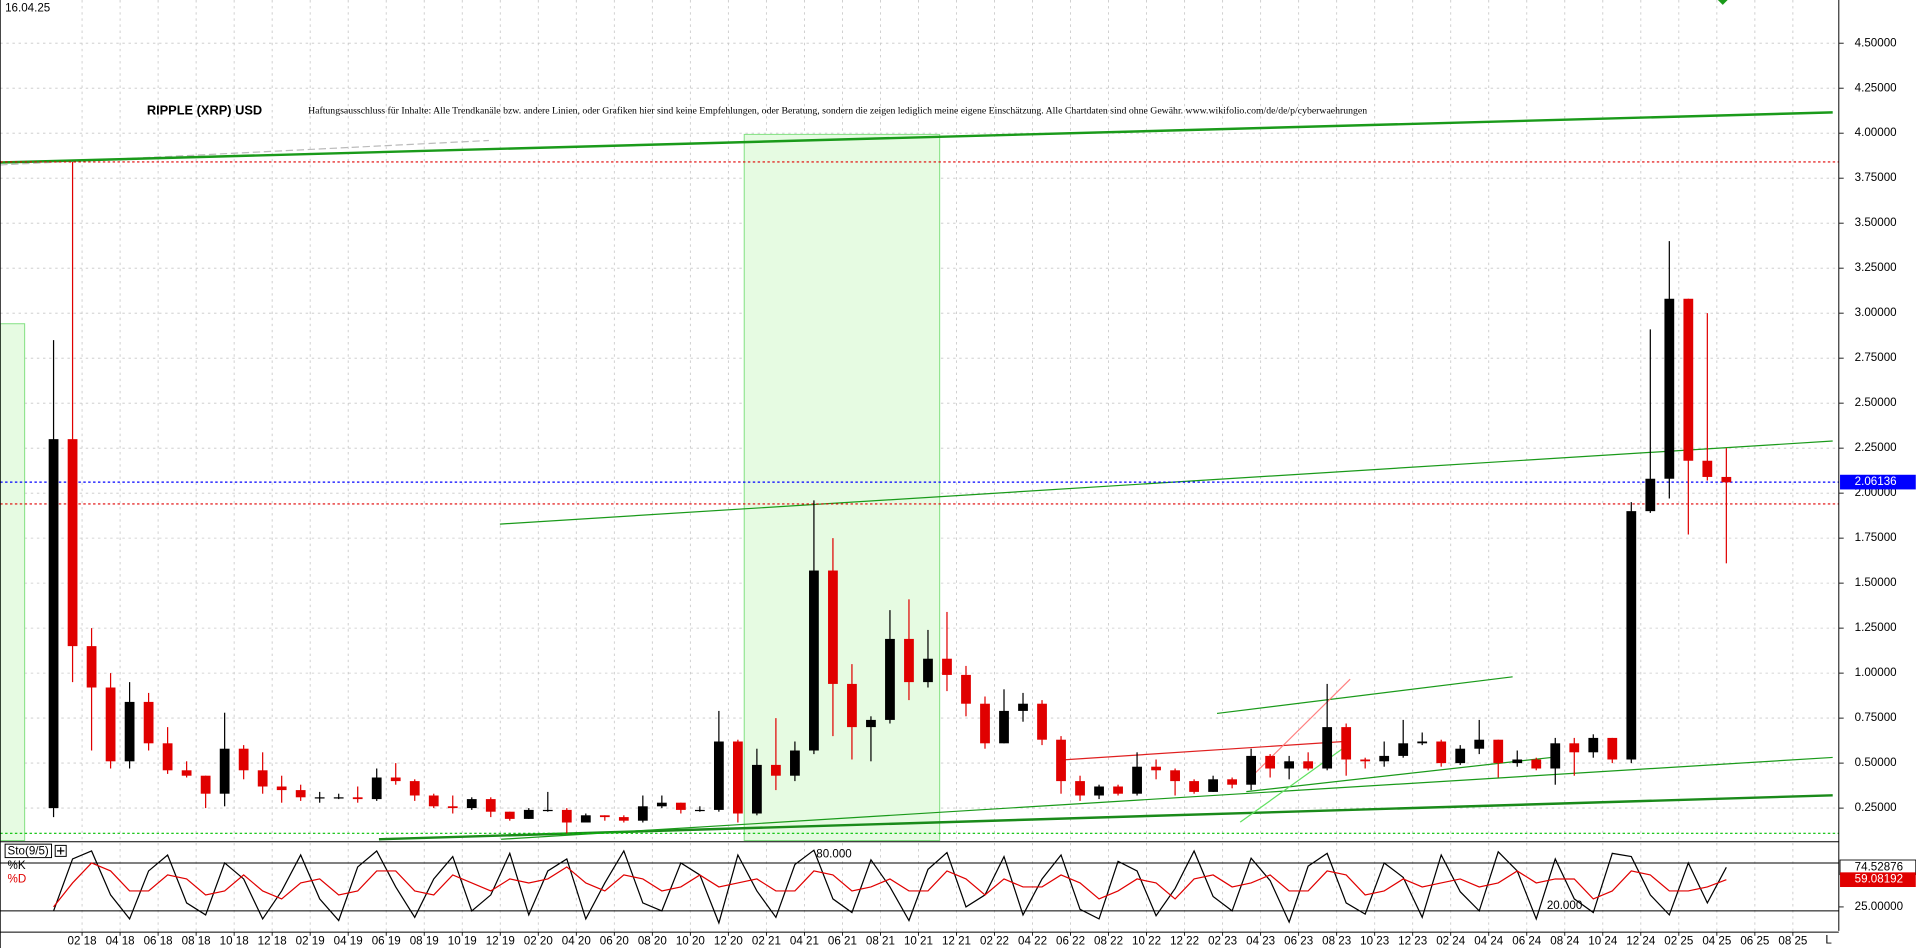  What do you see at coordinates (994, 940) in the screenshot?
I see `x-tick-label: 02 22` at bounding box center [994, 940].